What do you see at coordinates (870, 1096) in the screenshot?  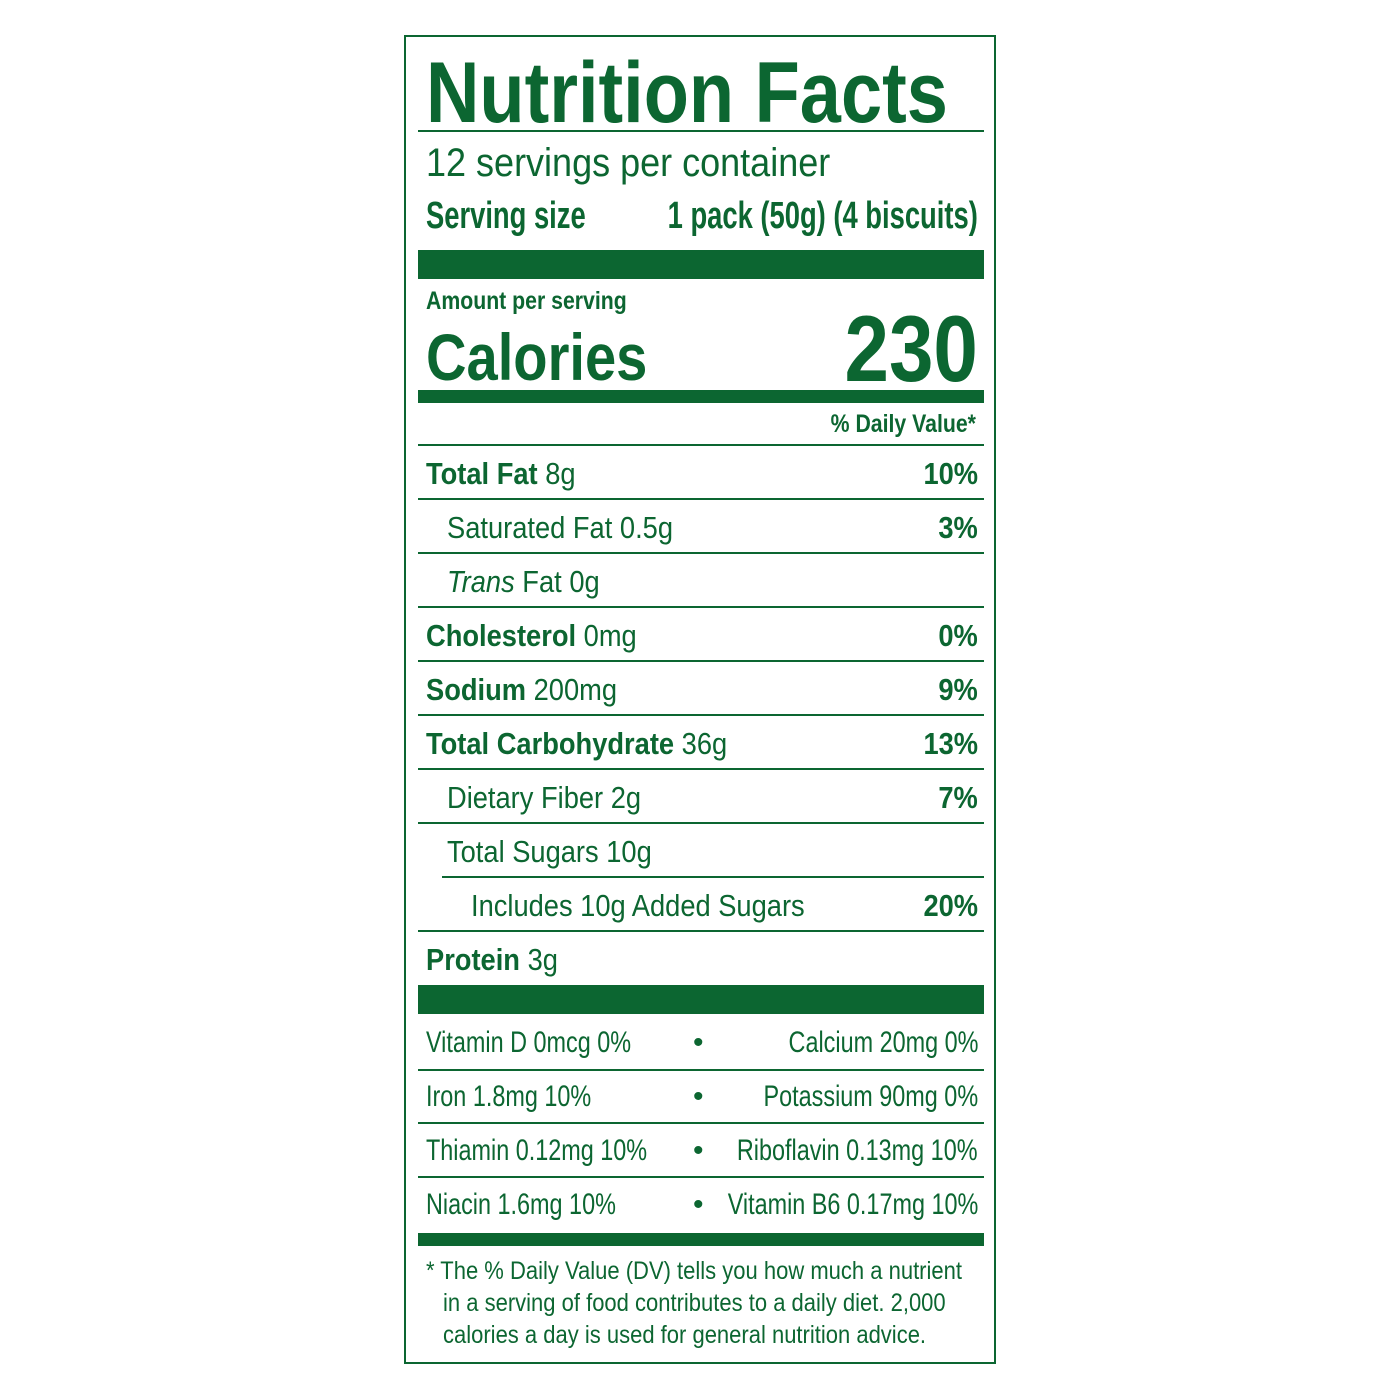 I see `vitamin-right: Potassium 90mg 0%` at bounding box center [870, 1096].